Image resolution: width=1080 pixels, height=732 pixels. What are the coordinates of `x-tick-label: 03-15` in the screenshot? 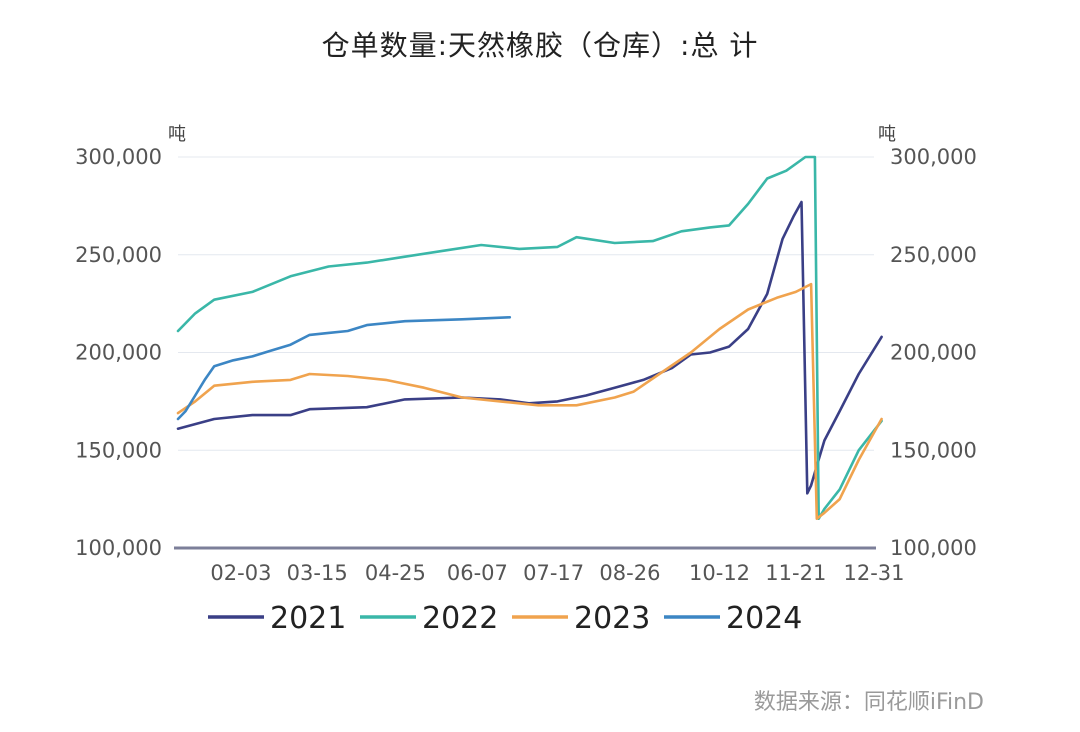 It's located at (317, 573).